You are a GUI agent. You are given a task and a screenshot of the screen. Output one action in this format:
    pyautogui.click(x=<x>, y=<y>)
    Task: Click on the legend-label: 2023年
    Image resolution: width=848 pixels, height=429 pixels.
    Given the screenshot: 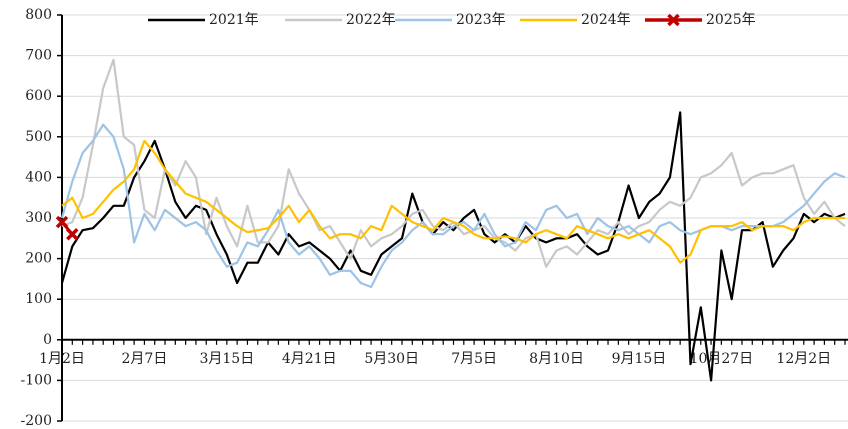 What is the action you would take?
    pyautogui.click(x=481, y=20)
    